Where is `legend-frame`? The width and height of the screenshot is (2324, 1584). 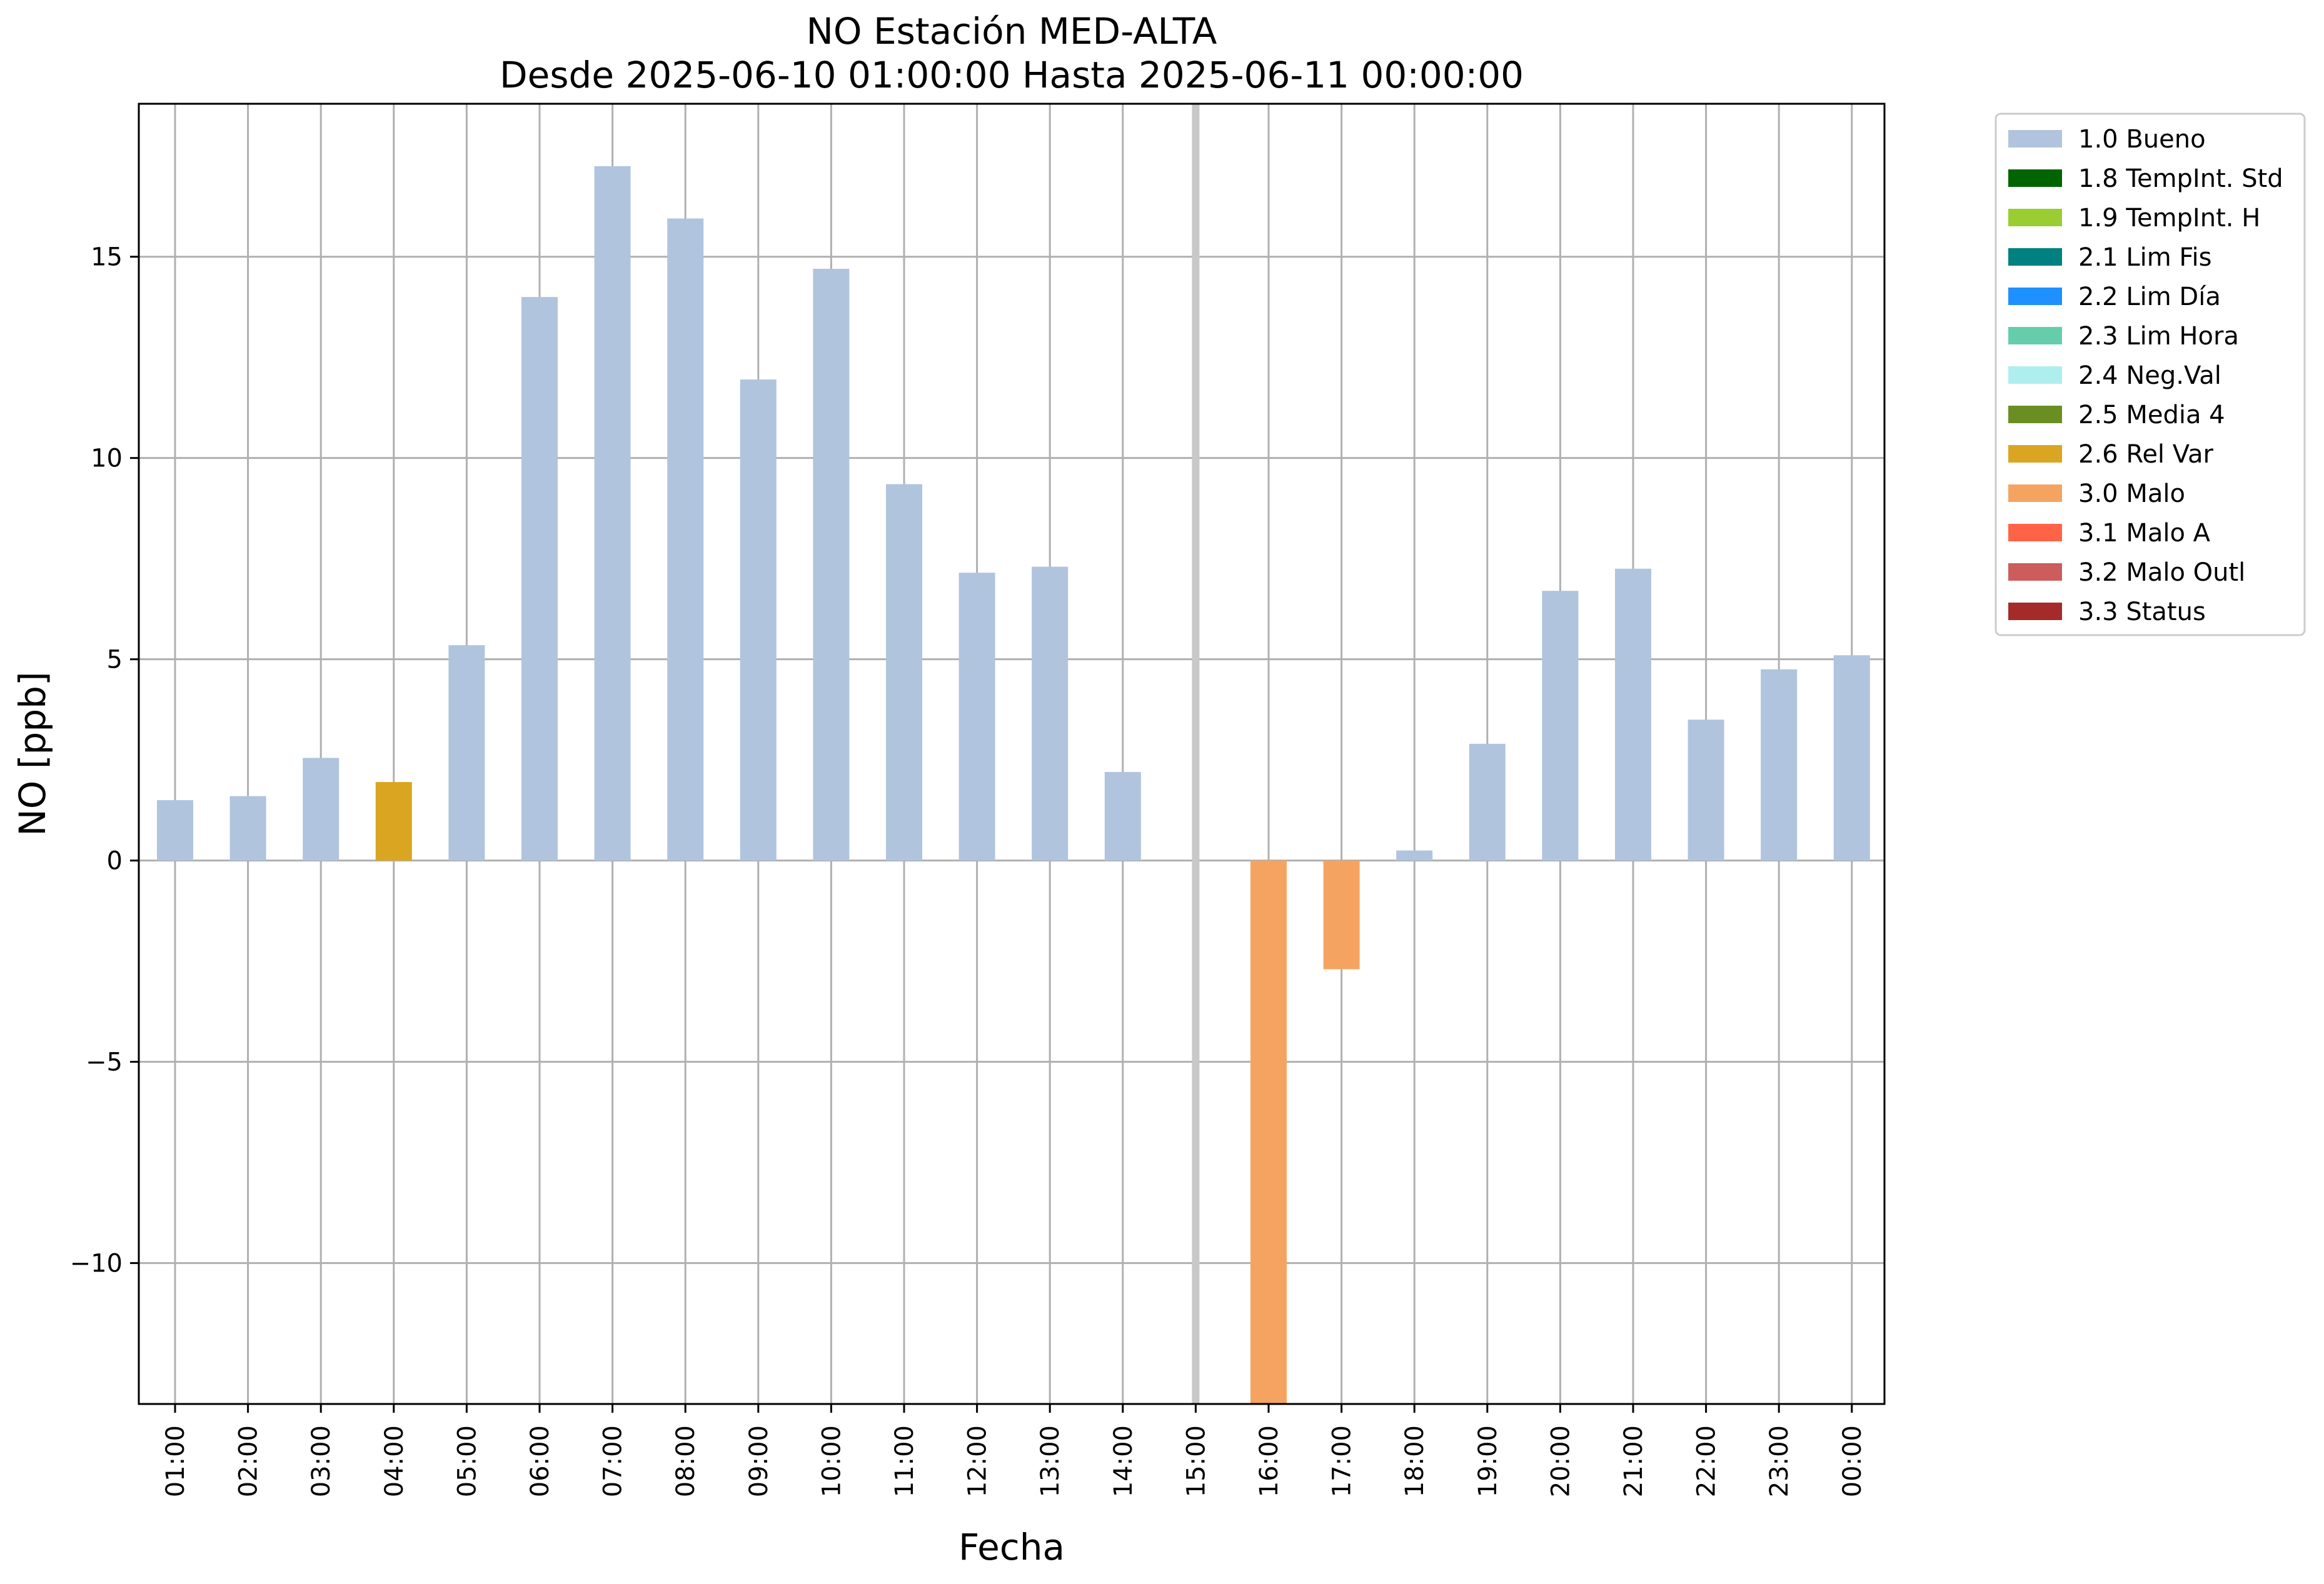
legend-frame is located at coordinates (2150, 374).